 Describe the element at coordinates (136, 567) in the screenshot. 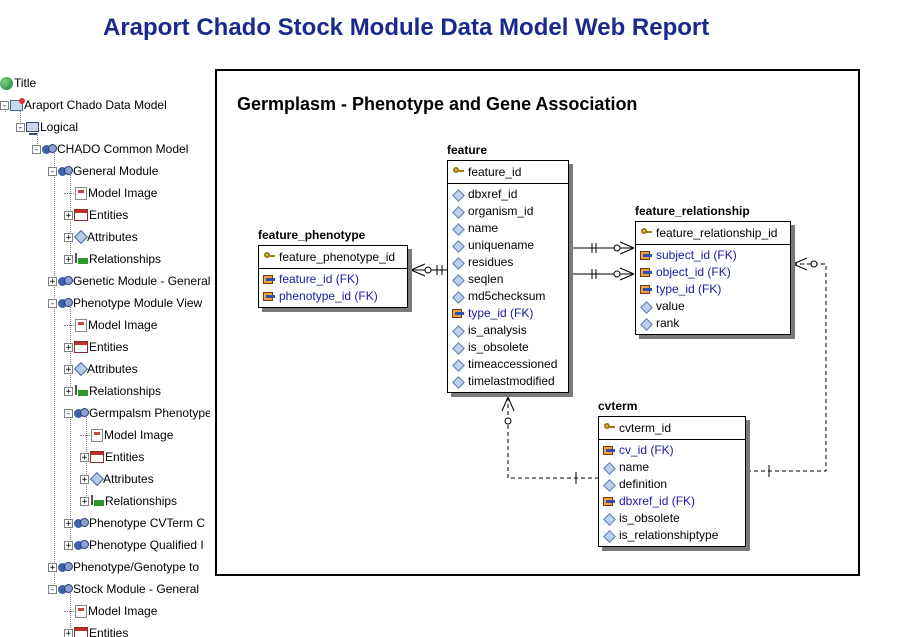

I see `tree-item-label: Phenotype/Genotype to` at that location.